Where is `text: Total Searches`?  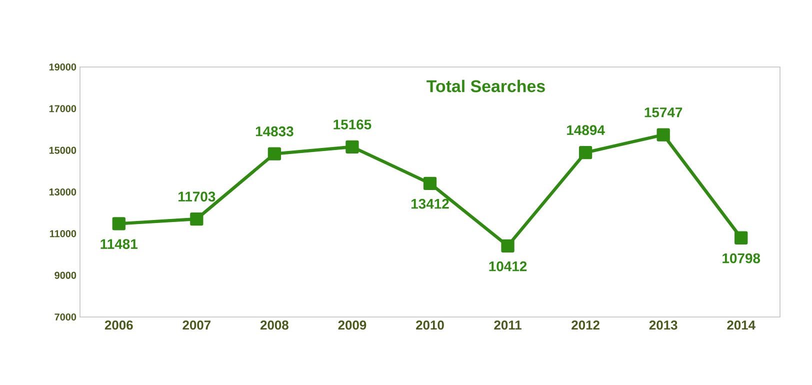
text: Total Searches is located at coordinates (485, 86).